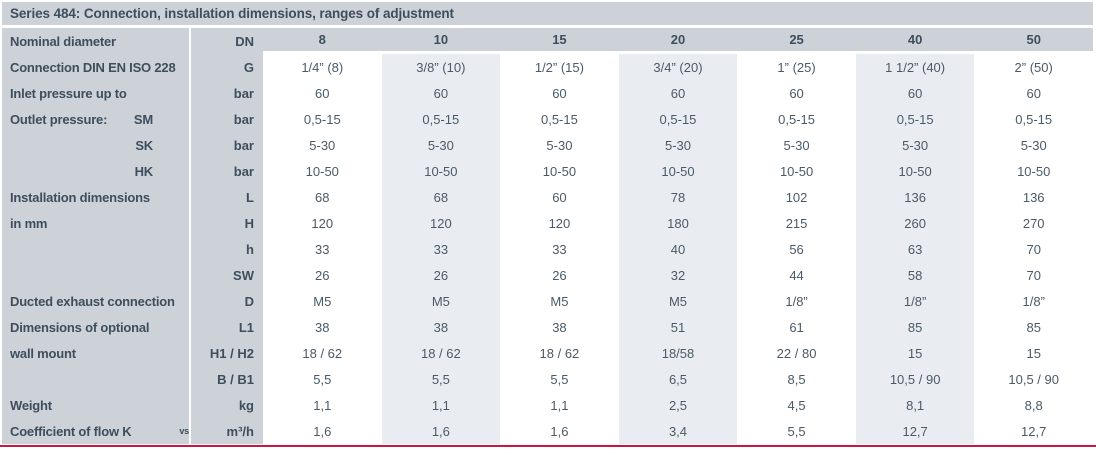 The image size is (1096, 455). Describe the element at coordinates (1033, 405) in the screenshot. I see `value-cell: 8,8` at that location.